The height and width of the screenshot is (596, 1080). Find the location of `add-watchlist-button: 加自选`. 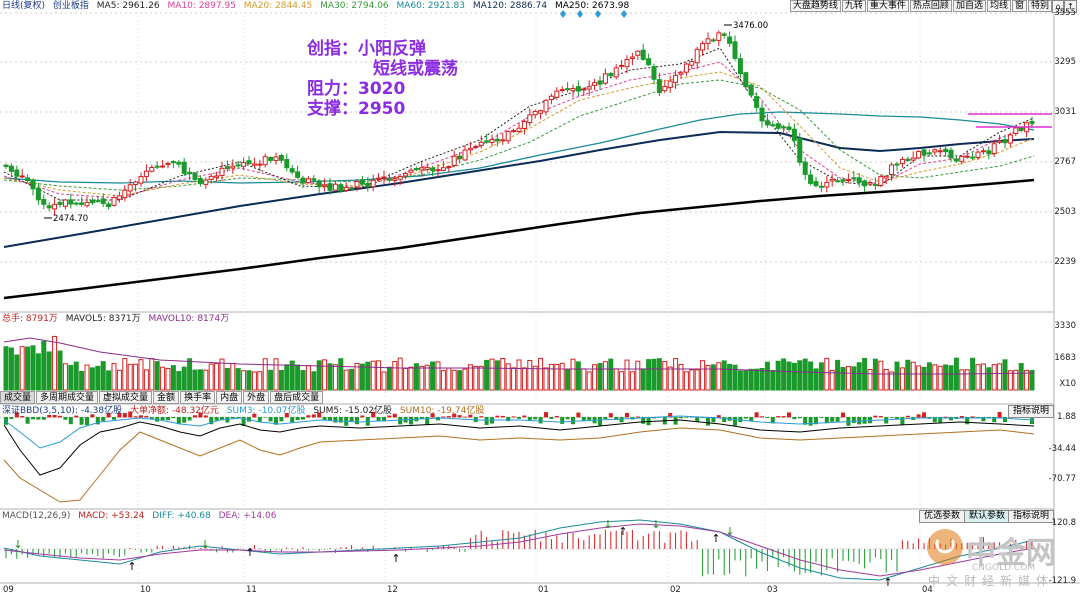

add-watchlist-button: 加自选 is located at coordinates (969, 6).